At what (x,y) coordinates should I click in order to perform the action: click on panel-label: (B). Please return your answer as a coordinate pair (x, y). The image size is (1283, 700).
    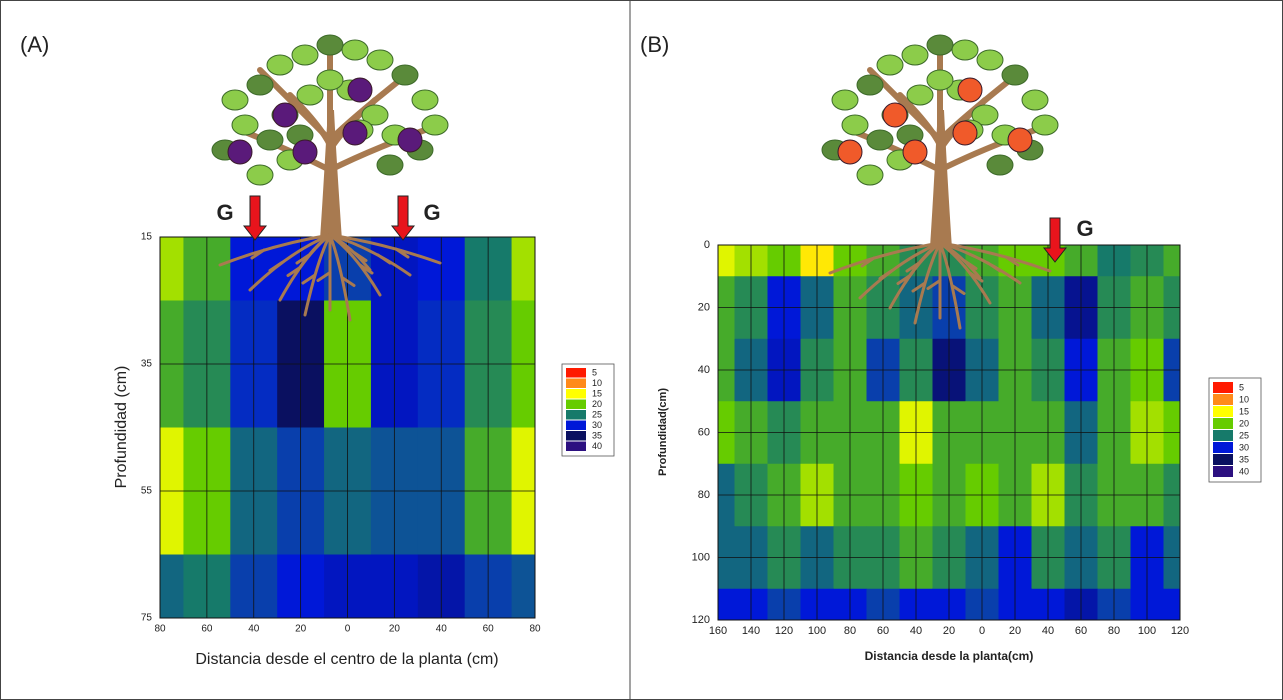
    Looking at the image, I should click on (654, 44).